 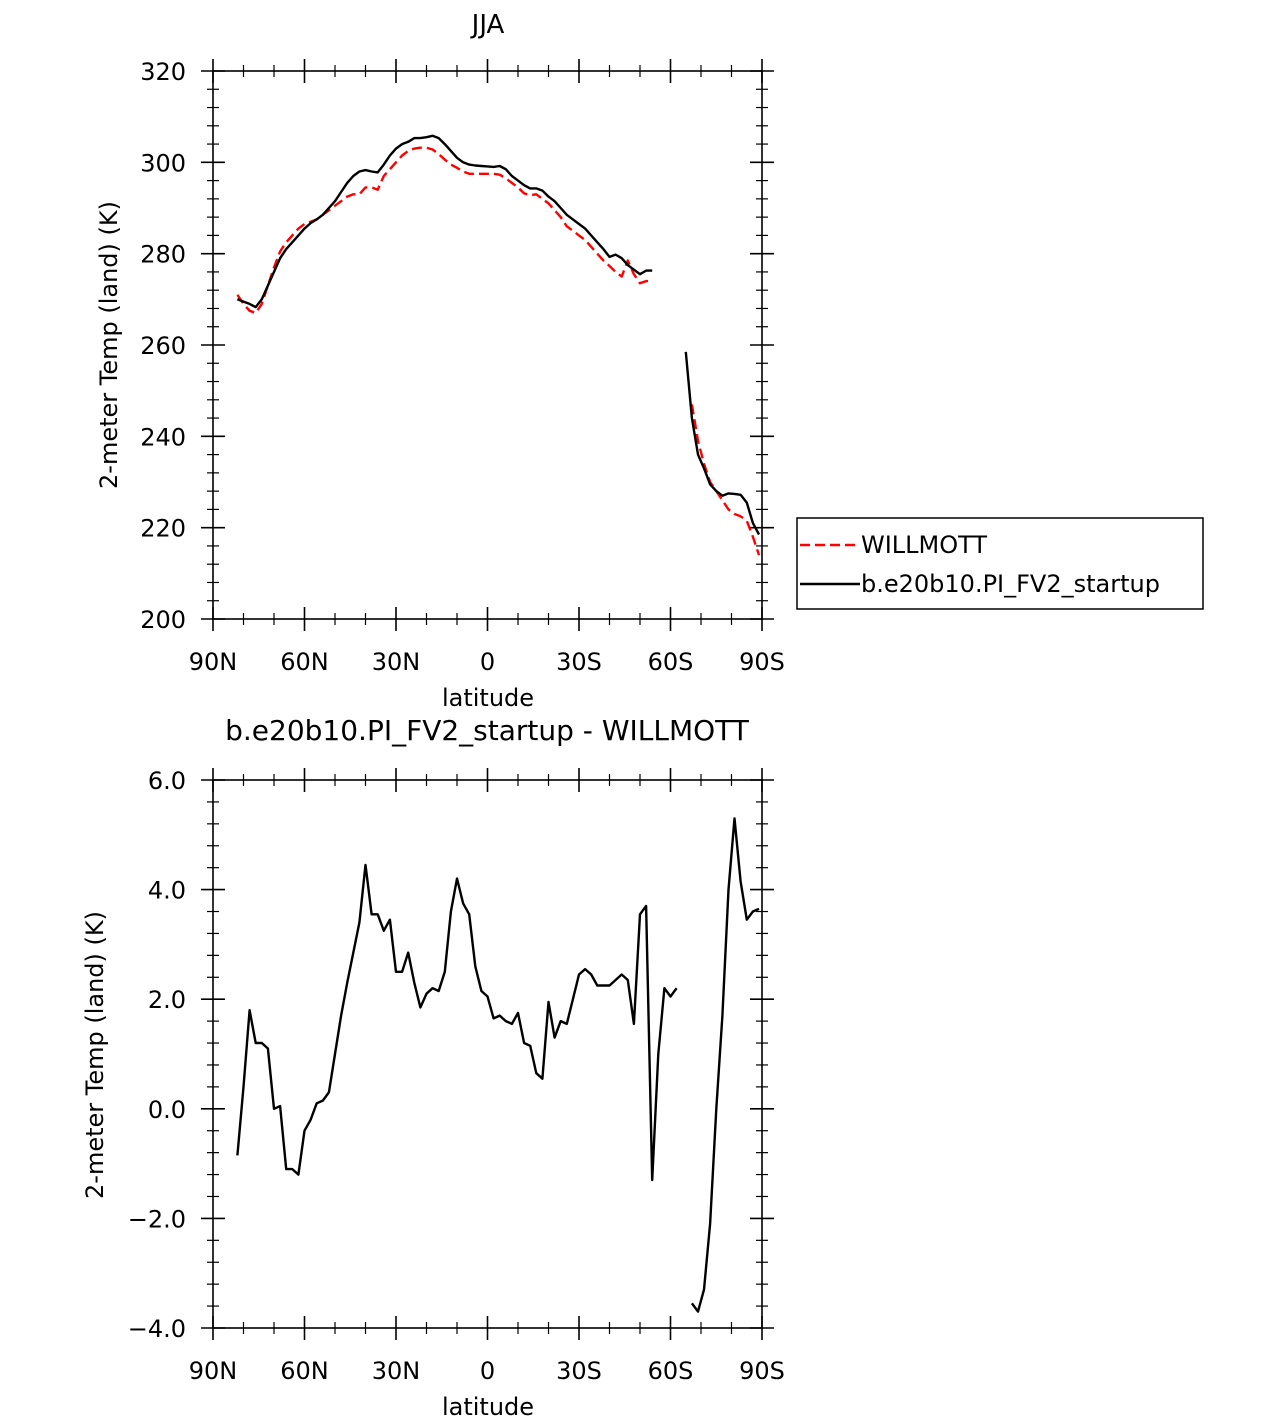 What do you see at coordinates (213, 1371) in the screenshot?
I see `bottom-x-tick-label: 90N` at bounding box center [213, 1371].